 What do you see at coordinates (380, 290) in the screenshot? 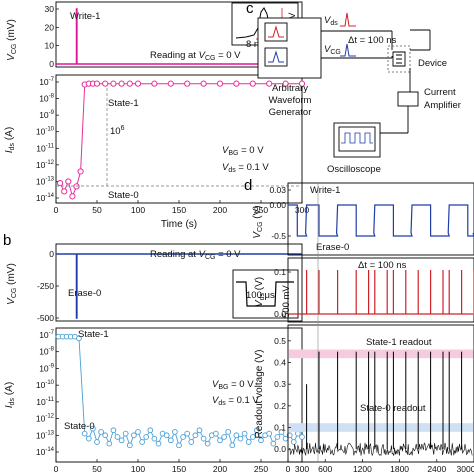
I see `d-mid-frame` at bounding box center [380, 290].